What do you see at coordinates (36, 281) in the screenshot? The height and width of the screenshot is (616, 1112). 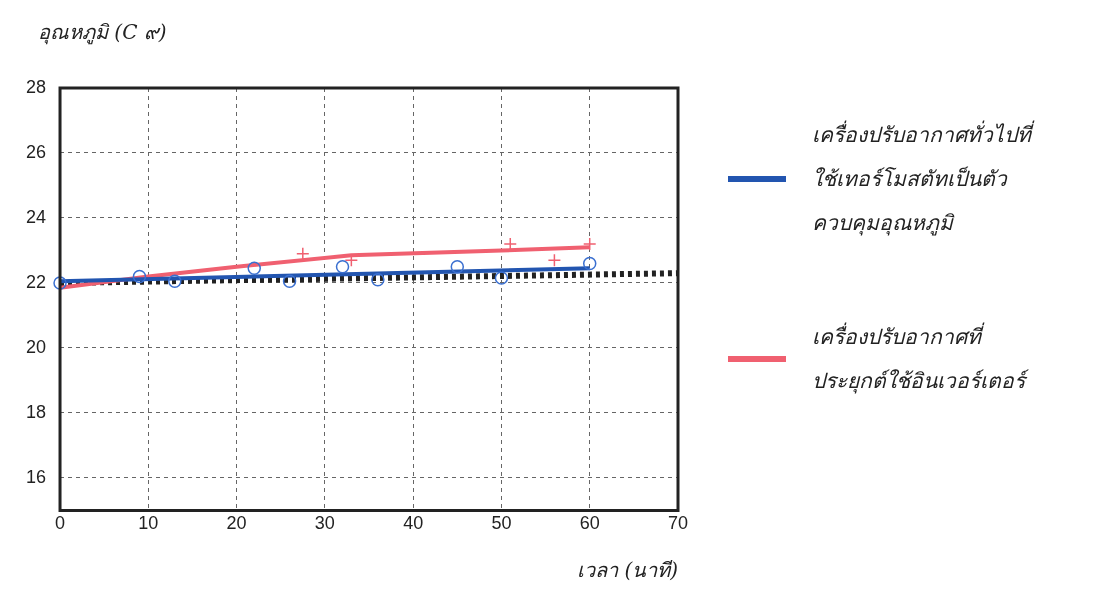 I see `y-tick-label: 22` at bounding box center [36, 281].